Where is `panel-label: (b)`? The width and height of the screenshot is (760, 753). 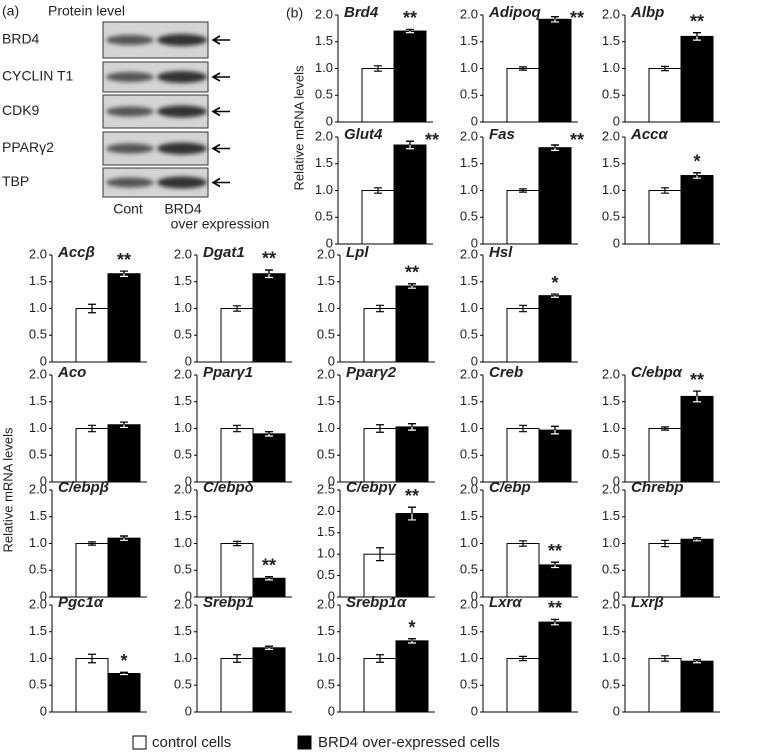
panel-label: (b) is located at coordinates (294, 13).